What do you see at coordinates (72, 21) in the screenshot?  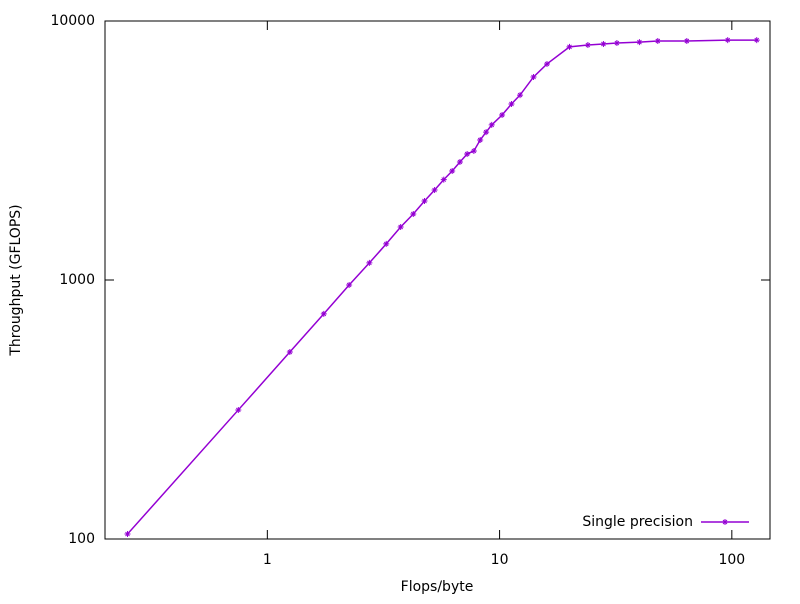 I see `y-tick-label: 10000` at bounding box center [72, 21].